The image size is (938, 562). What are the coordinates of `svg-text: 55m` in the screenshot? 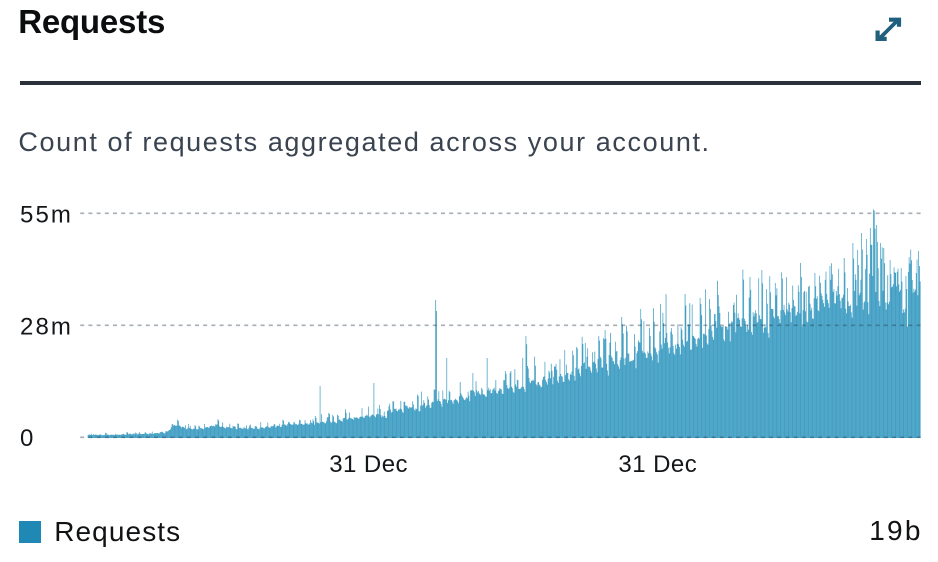 It's located at (46, 214).